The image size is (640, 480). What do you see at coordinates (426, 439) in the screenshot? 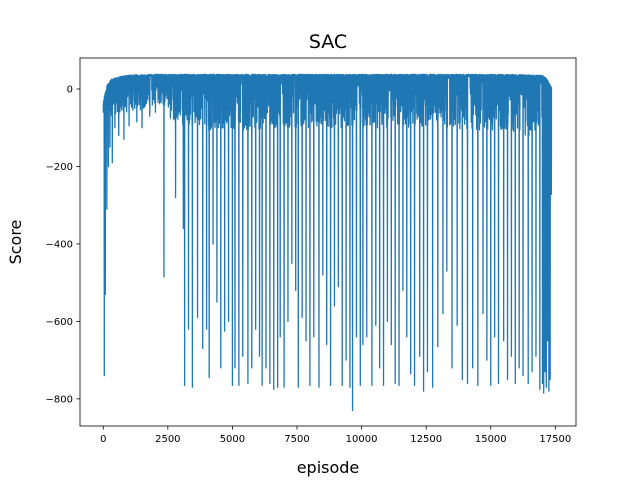
I see `x-tick-label: 12500` at bounding box center [426, 439].